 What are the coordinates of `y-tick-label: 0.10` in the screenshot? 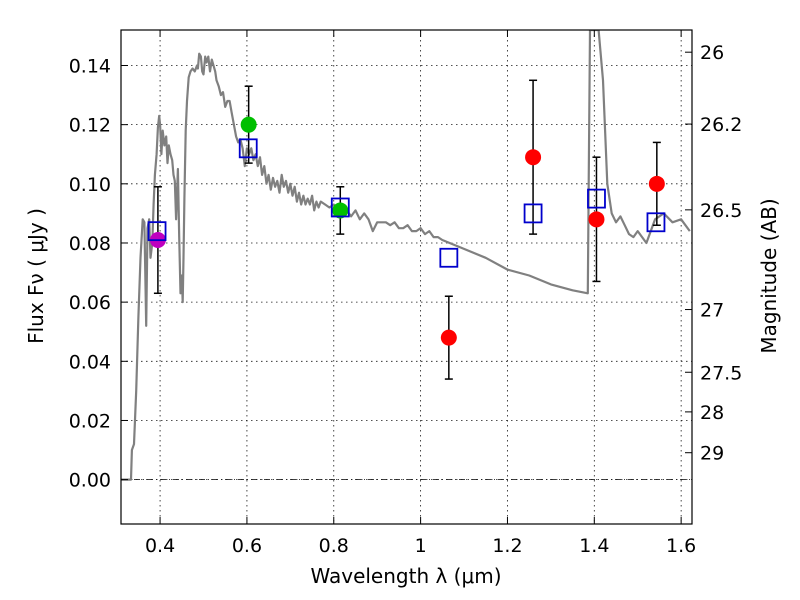 It's located at (90, 185).